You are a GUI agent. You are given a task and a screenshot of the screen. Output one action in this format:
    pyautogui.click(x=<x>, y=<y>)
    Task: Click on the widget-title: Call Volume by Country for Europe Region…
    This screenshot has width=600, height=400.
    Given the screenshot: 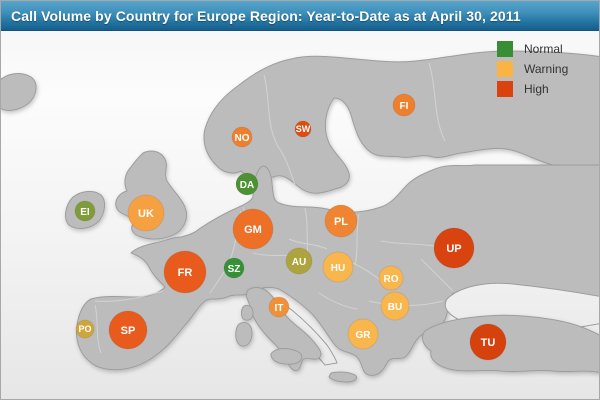 What is the action you would take?
    pyautogui.click(x=266, y=15)
    